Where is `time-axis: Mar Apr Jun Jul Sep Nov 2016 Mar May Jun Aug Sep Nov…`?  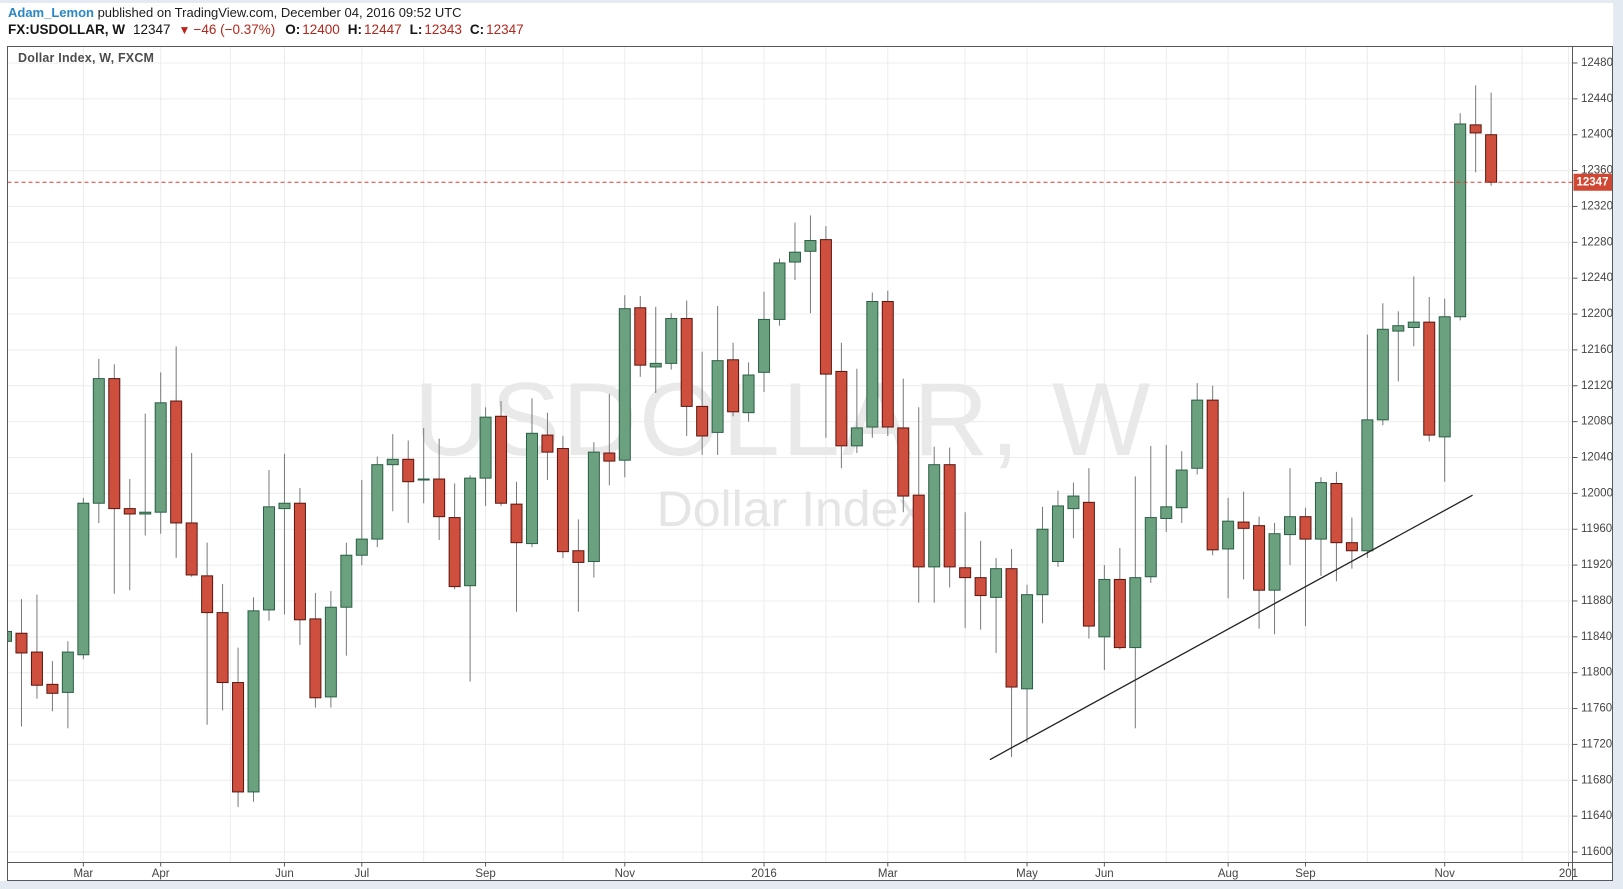
time-axis: Mar Apr Jun Jul Sep Nov 2016 Mar May Jun Aug Sep Nov… is located at coordinates (825, 871).